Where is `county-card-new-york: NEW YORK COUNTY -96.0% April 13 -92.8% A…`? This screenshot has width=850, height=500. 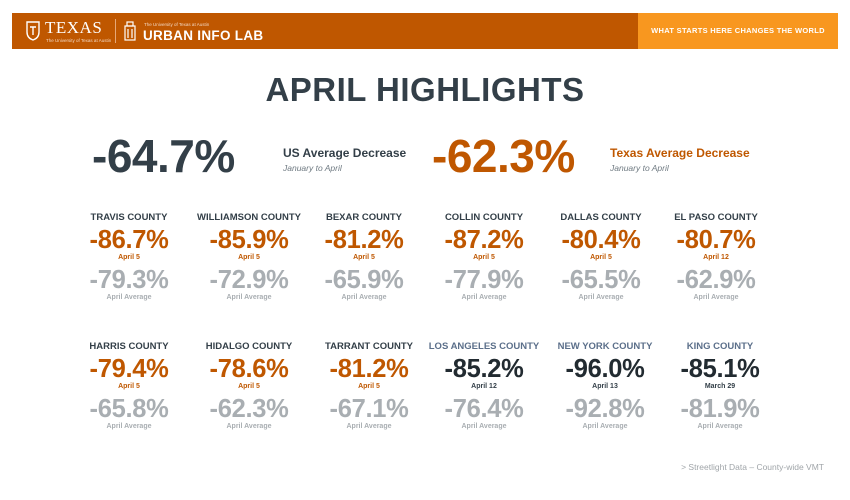 county-card-new-york: NEW YORK COUNTY -96.0% April 13 -92.8% A… is located at coordinates (605, 386).